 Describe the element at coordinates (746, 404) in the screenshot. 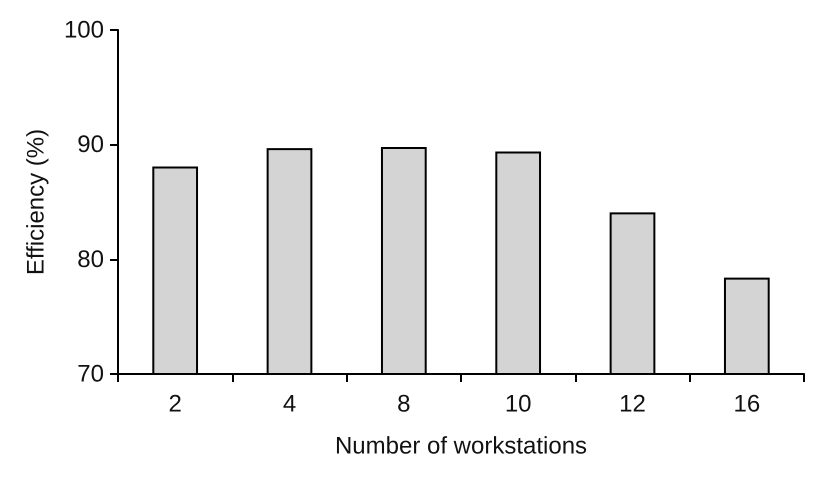

I see `x-tick-label: 16` at that location.